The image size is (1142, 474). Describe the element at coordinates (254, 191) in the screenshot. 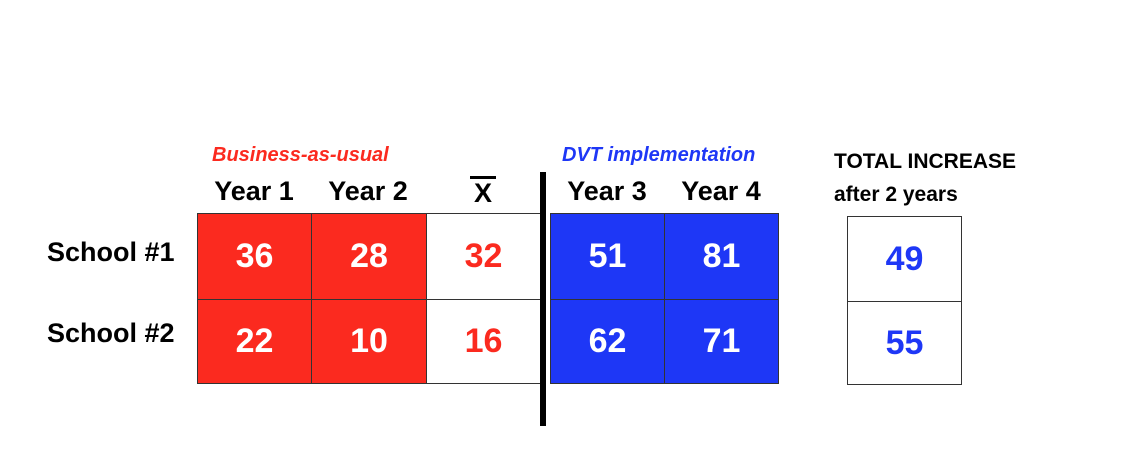

I see `header-year-1: Year 1` at that location.